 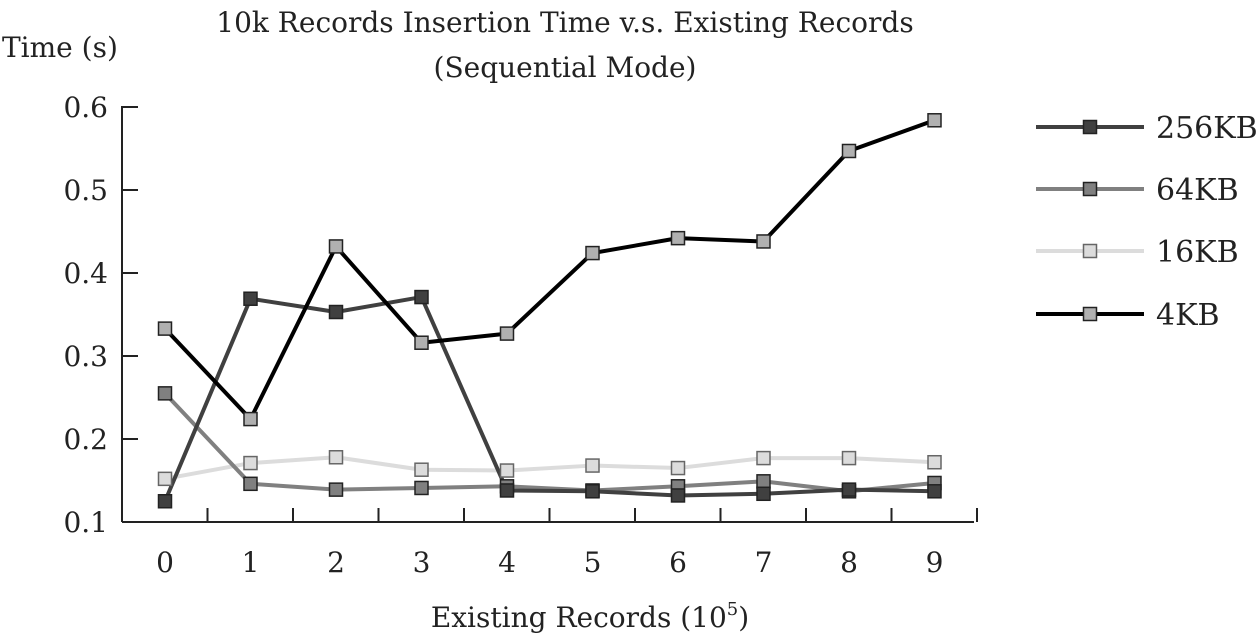 I want to click on y-tick-label: 0.4, so click(x=85, y=273).